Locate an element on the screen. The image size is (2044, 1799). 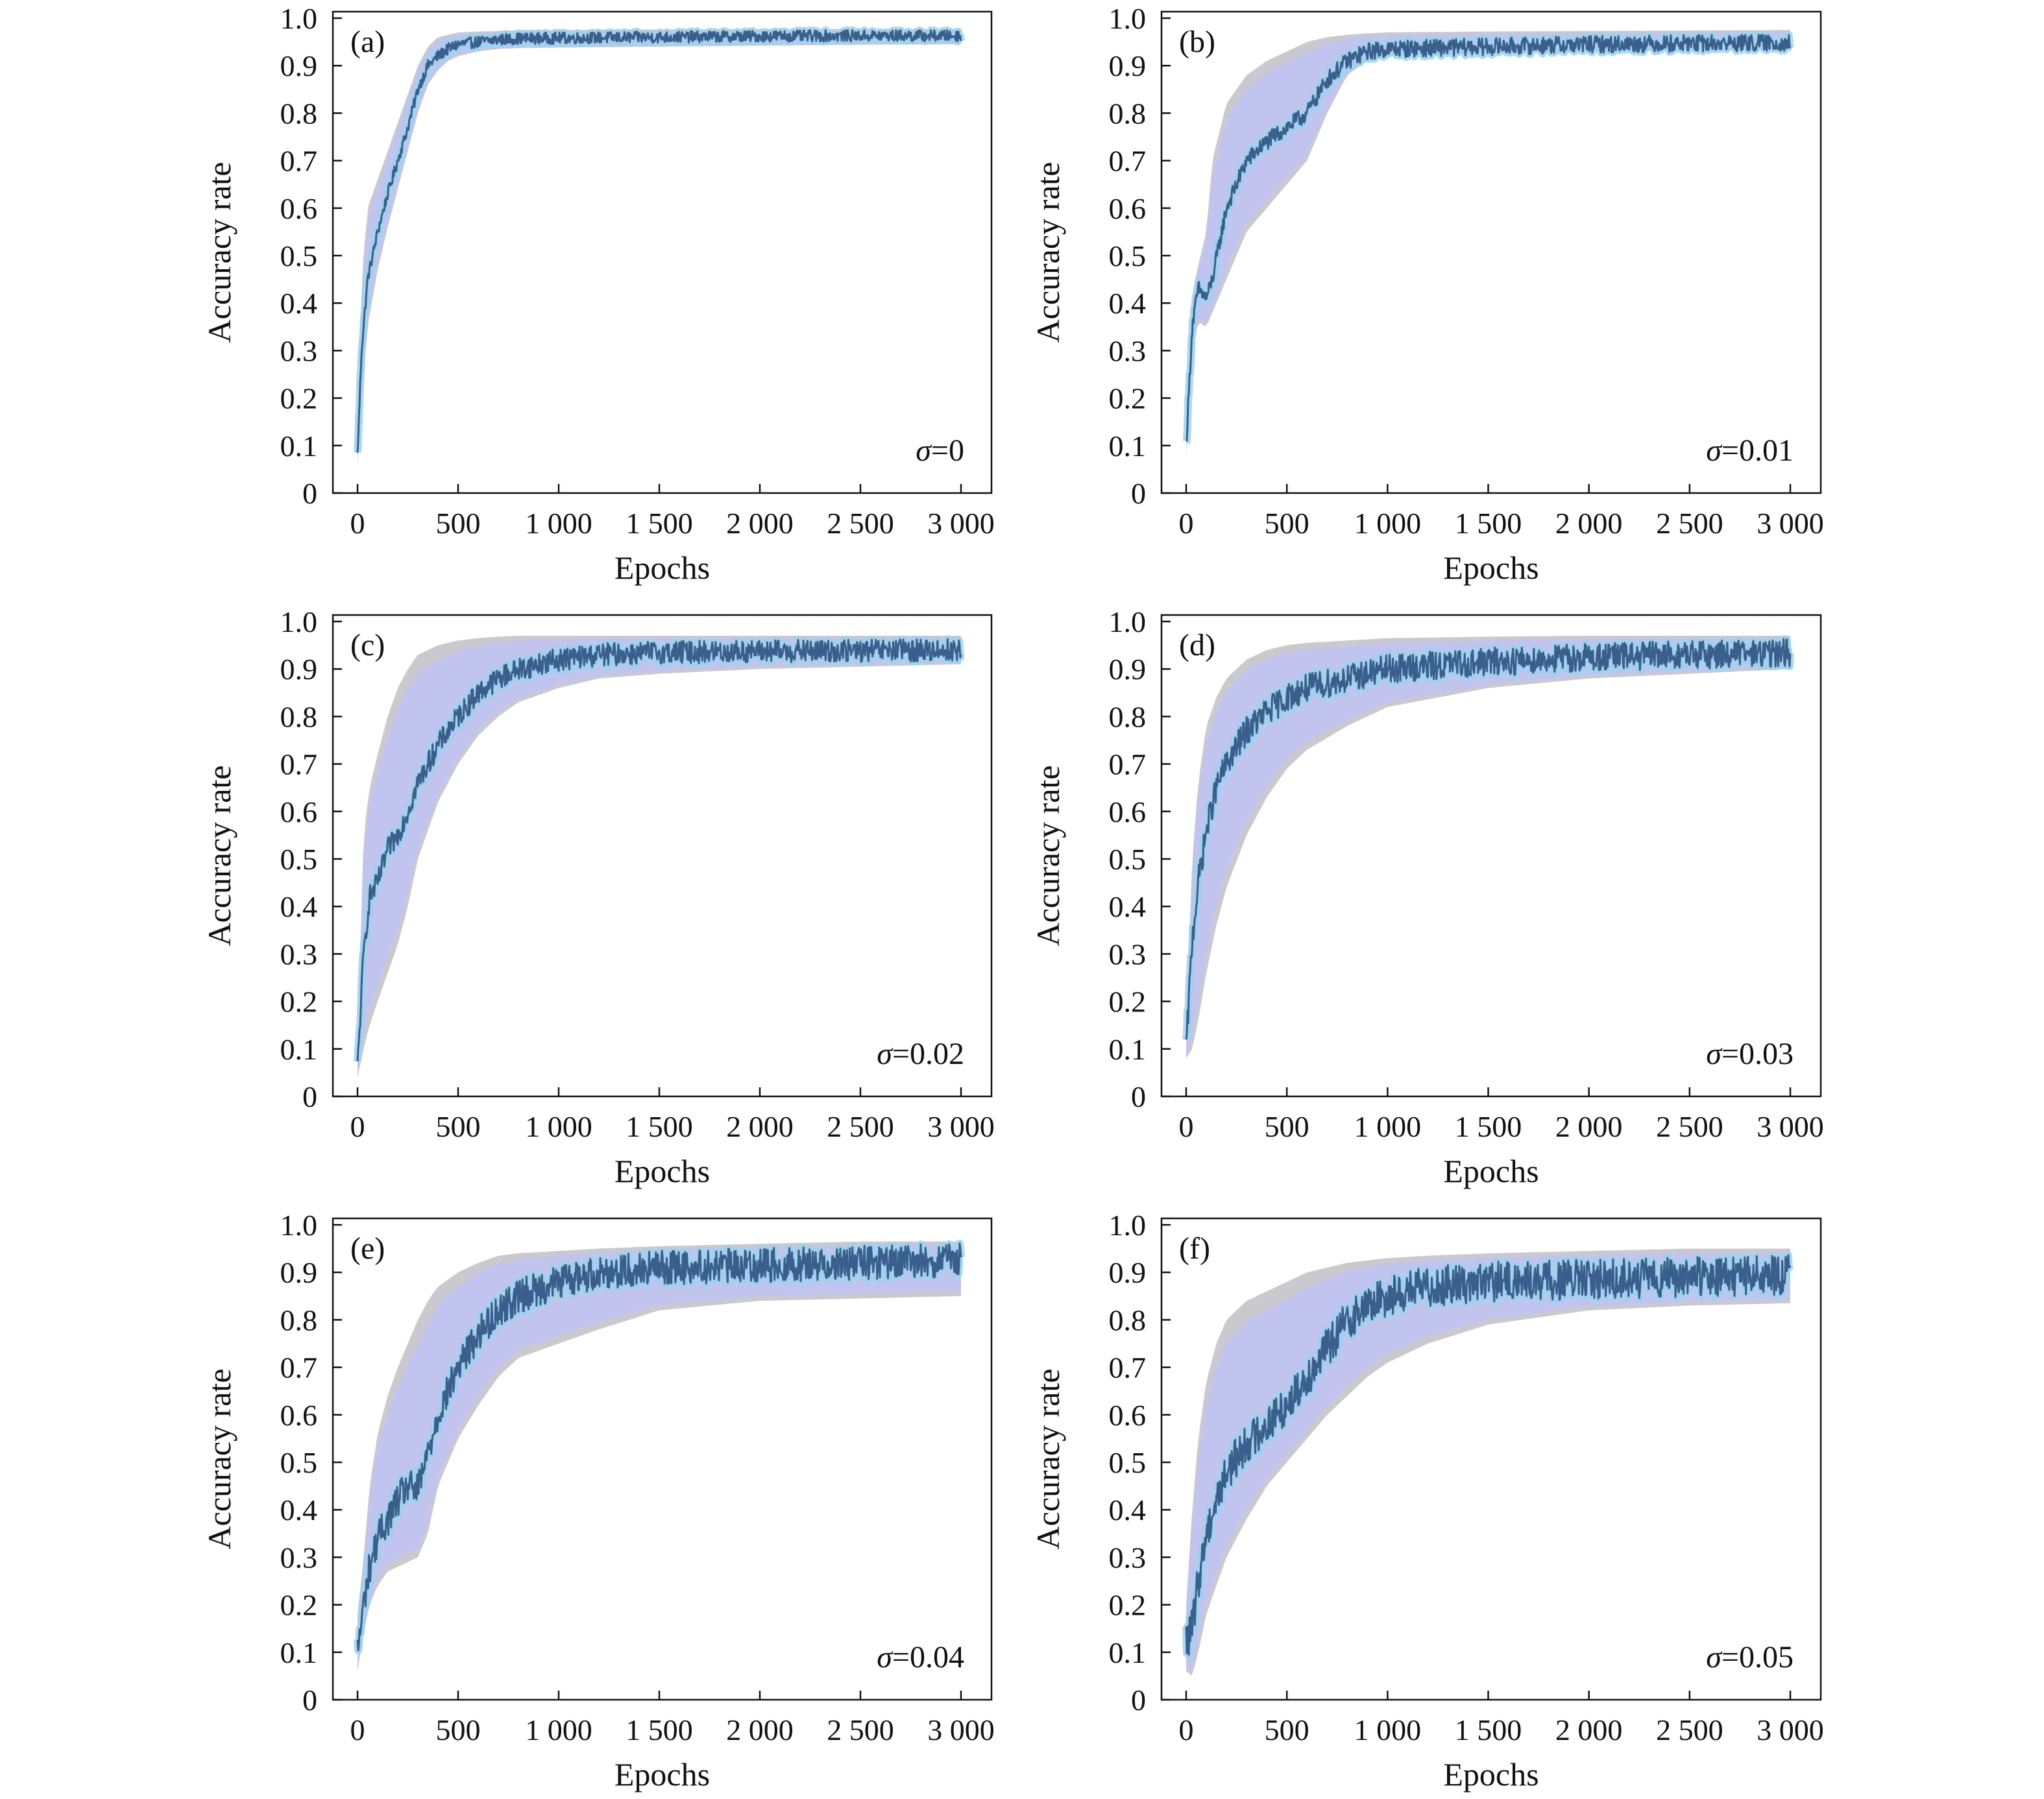
mean-line-glow is located at coordinates (659, 239).